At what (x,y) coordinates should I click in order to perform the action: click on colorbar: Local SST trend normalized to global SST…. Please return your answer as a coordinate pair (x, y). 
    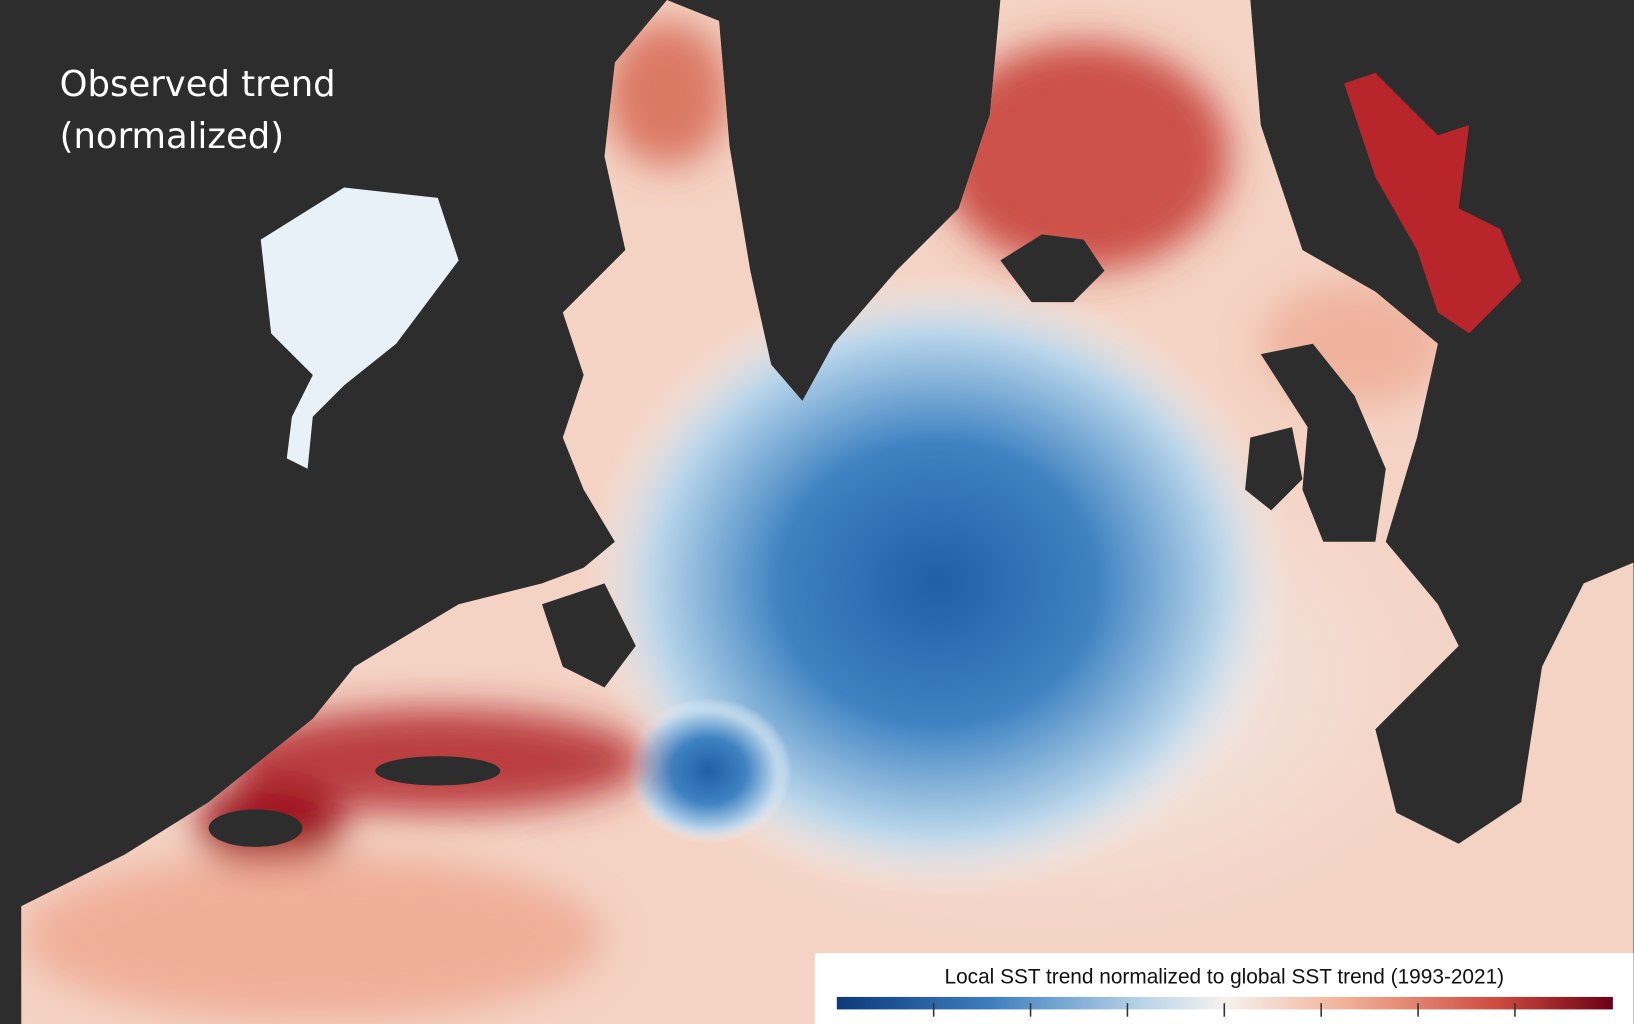
    Looking at the image, I should click on (1224, 988).